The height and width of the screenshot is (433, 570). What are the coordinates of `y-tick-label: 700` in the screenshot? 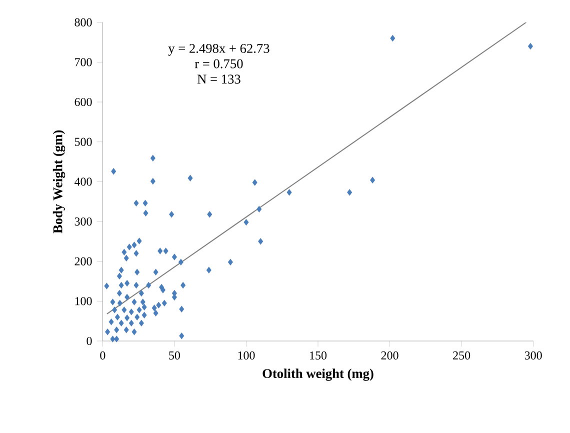 It's located at (83, 62).